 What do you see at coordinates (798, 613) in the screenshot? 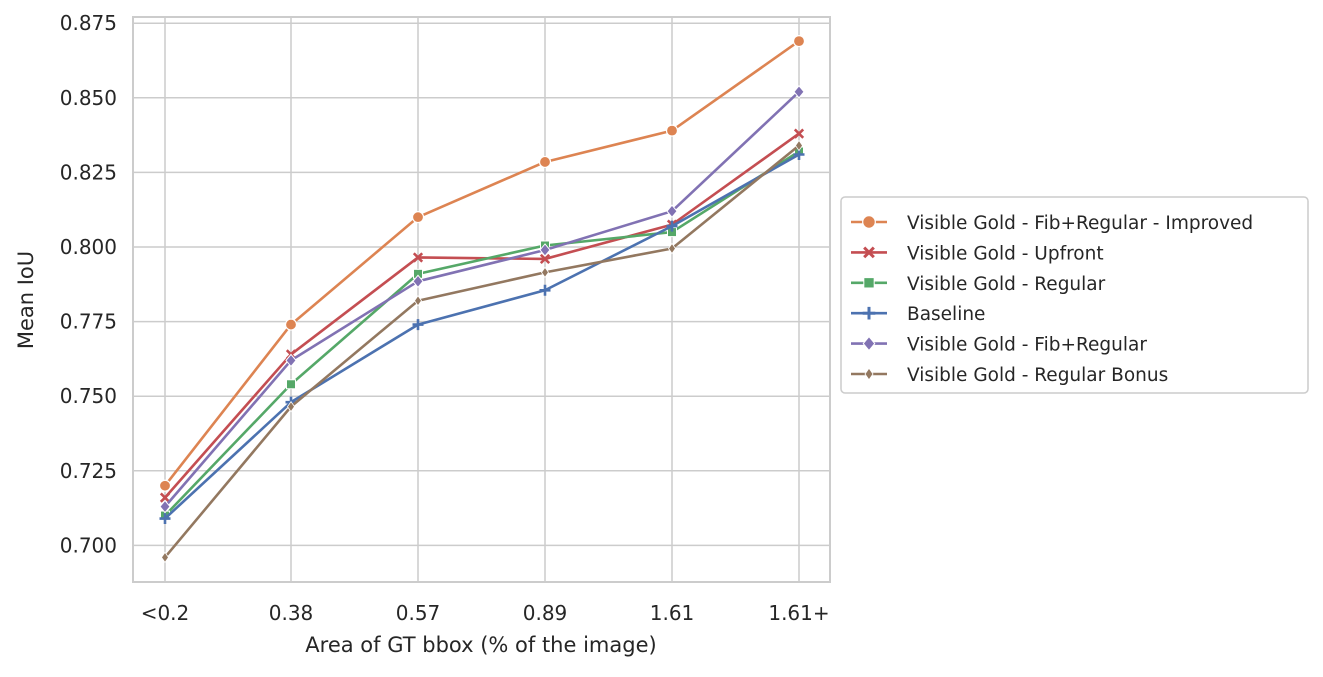
I see `x-tick-label: 1.61+` at bounding box center [798, 613].